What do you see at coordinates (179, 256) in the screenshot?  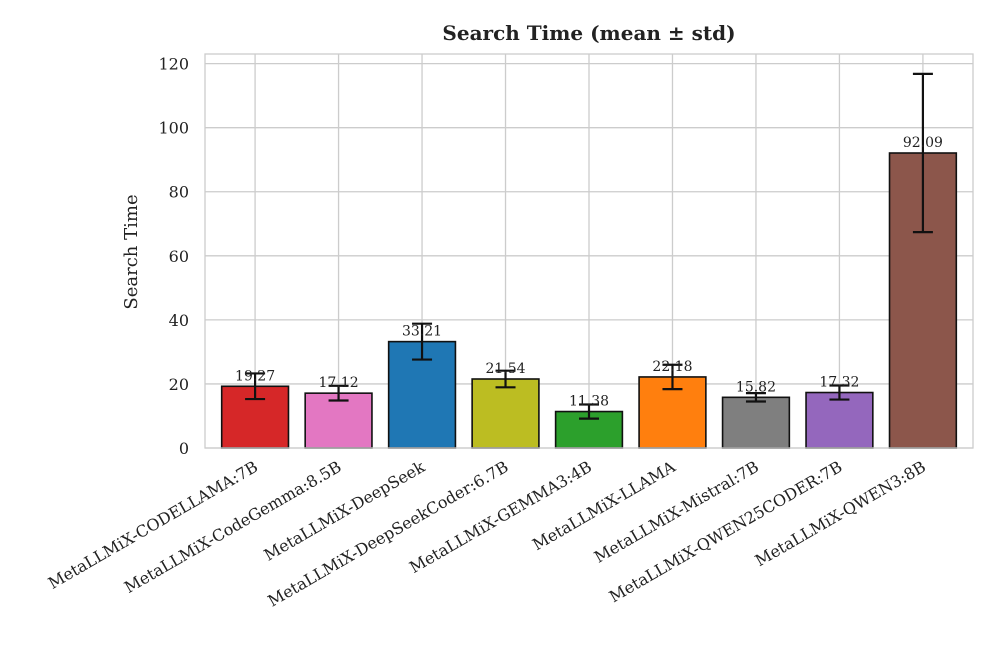 I see `y-tick-label: 60` at bounding box center [179, 256].